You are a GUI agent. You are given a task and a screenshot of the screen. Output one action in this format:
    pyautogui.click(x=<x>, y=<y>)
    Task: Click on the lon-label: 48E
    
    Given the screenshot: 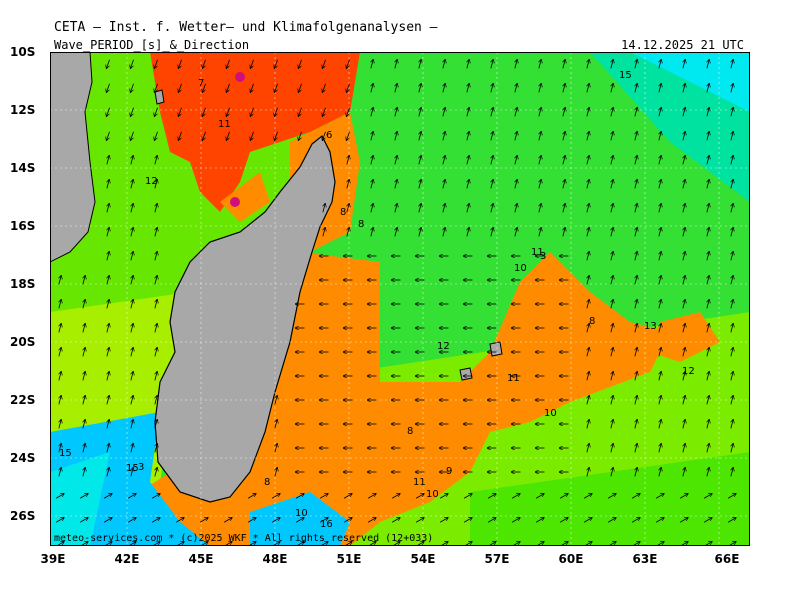 What is the action you would take?
    pyautogui.click(x=275, y=559)
    